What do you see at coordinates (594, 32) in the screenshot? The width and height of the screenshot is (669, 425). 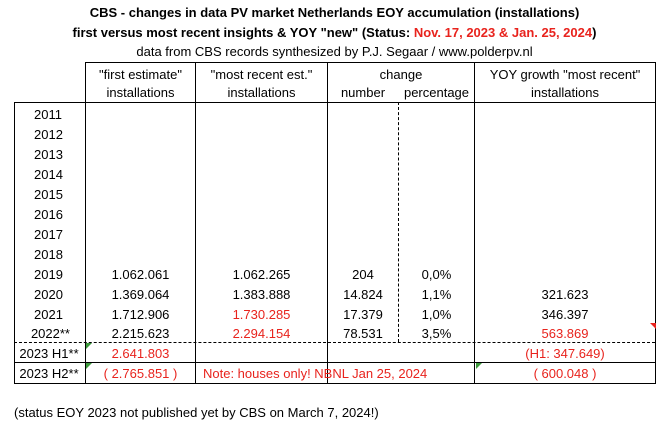 I see `title-line-2-suffix: )` at bounding box center [594, 32].